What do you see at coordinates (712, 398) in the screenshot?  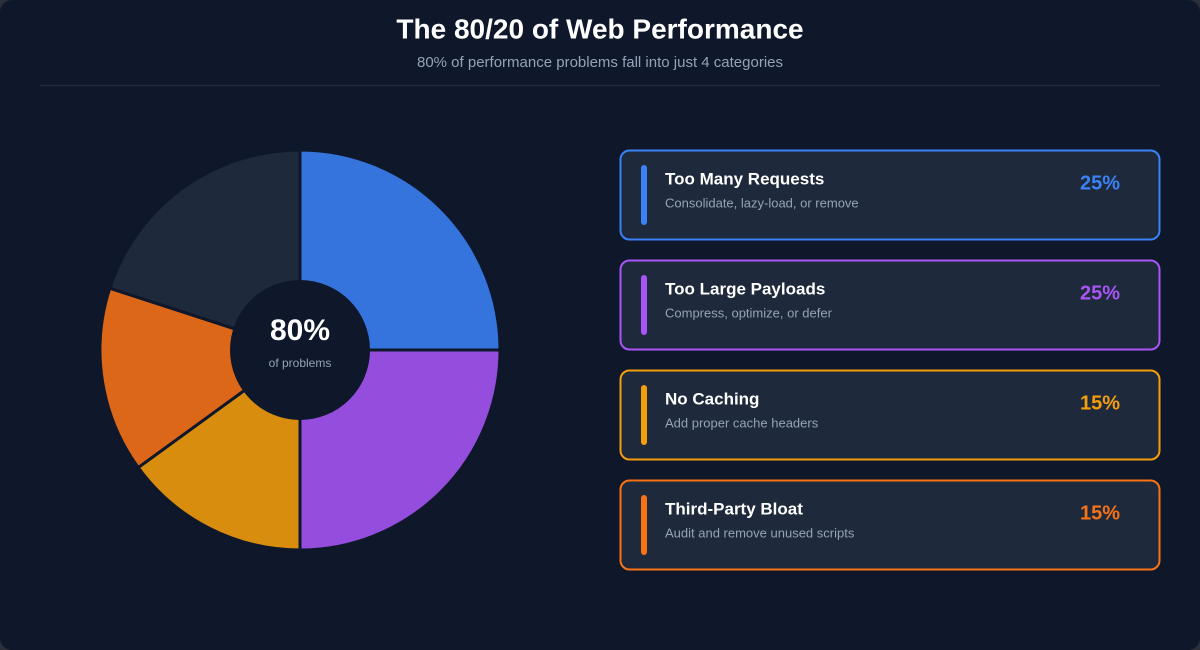 I see `legend-title: No Caching` at bounding box center [712, 398].